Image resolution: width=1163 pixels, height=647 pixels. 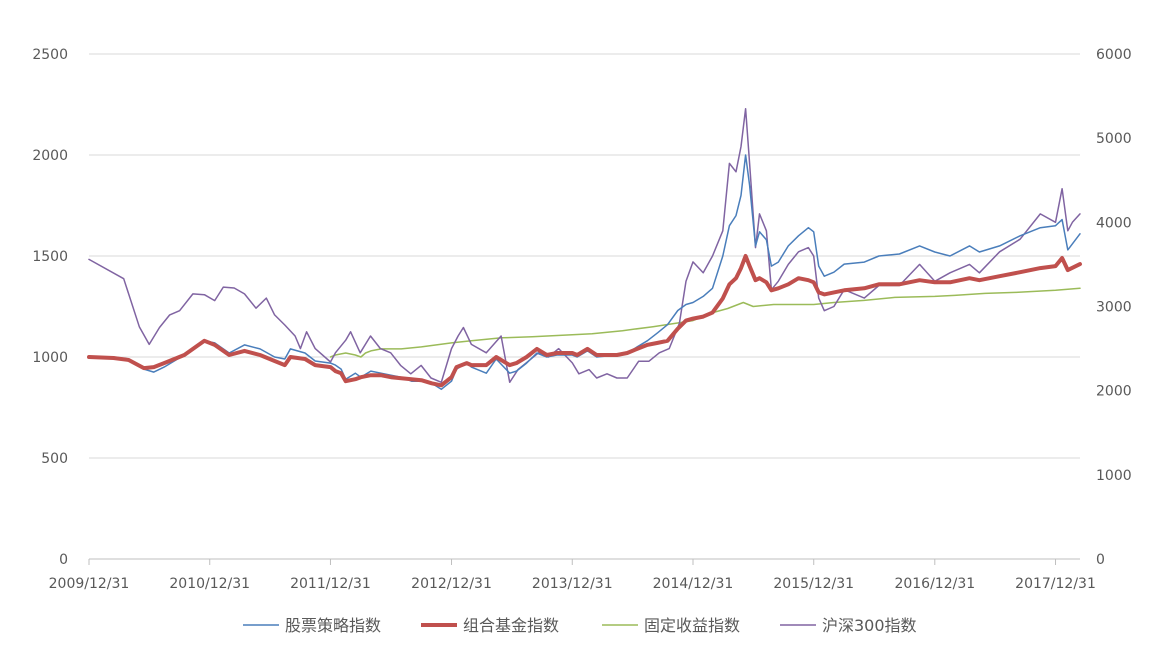 I want to click on legend-label: 沪深300指数, so click(x=869, y=625).